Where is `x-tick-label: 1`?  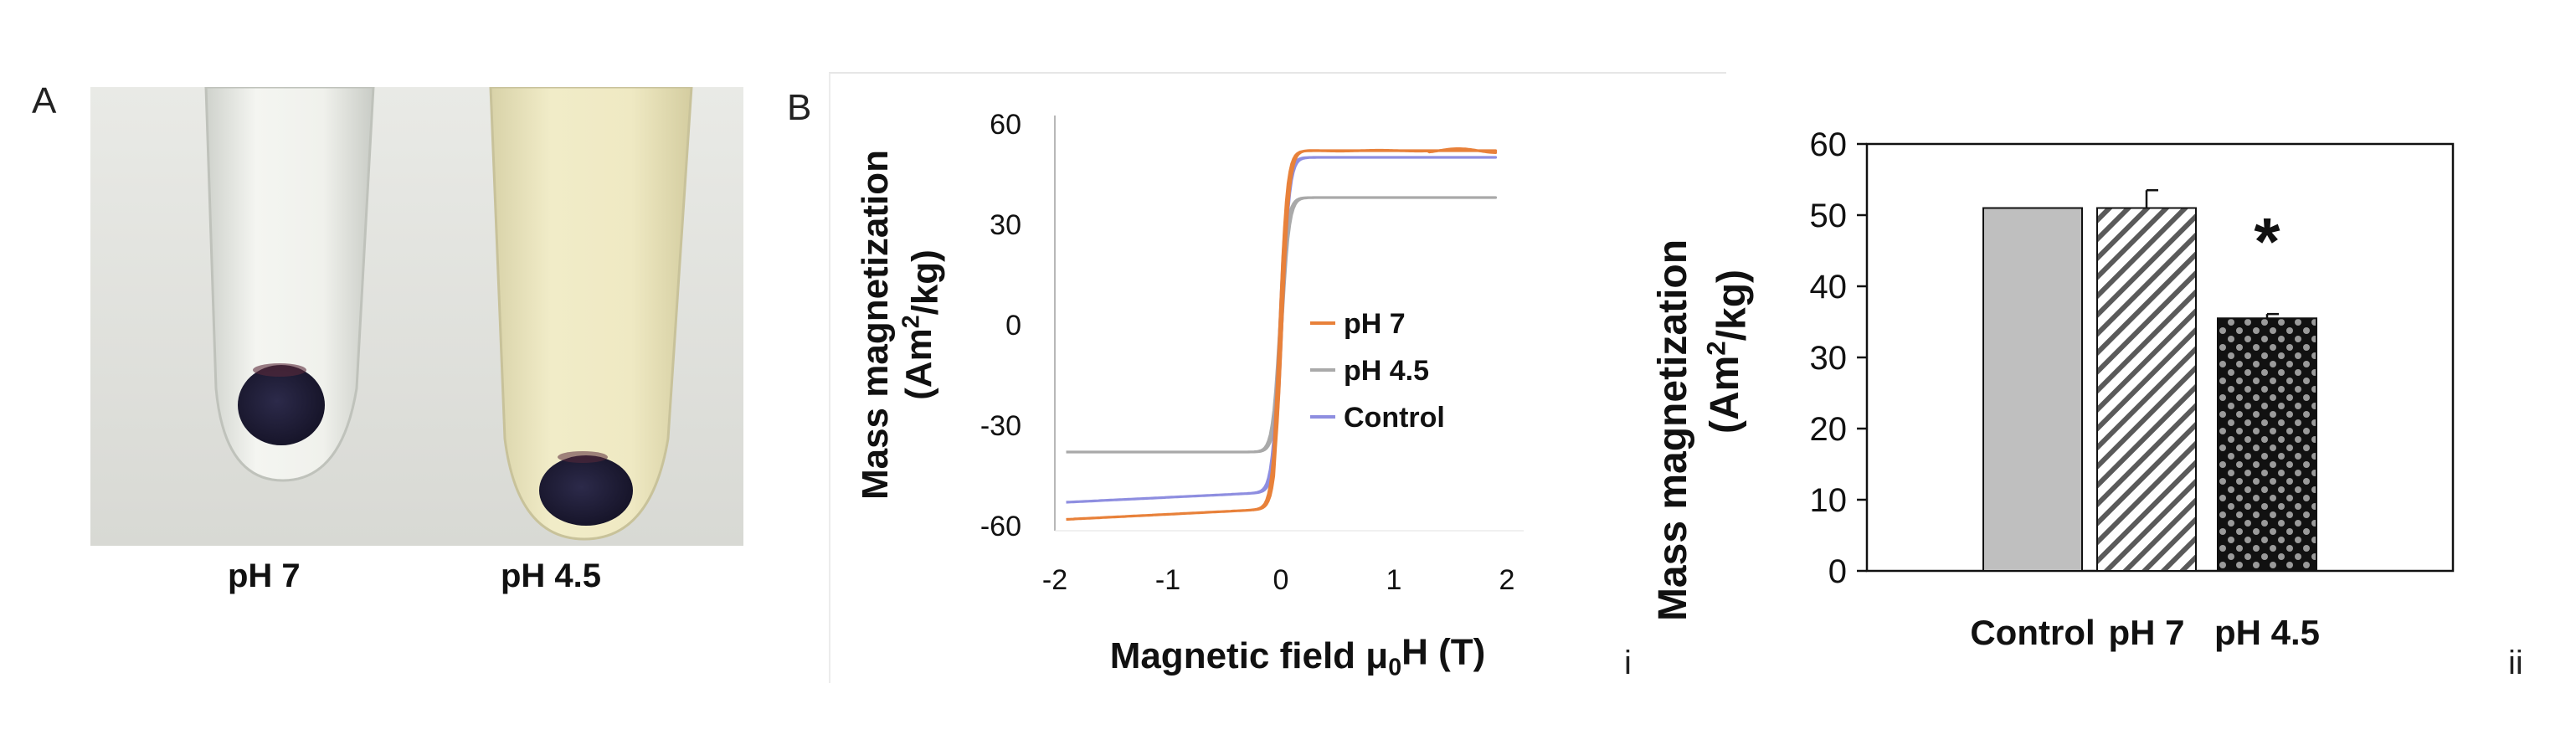 x-tick-label: 1 is located at coordinates (1394, 580).